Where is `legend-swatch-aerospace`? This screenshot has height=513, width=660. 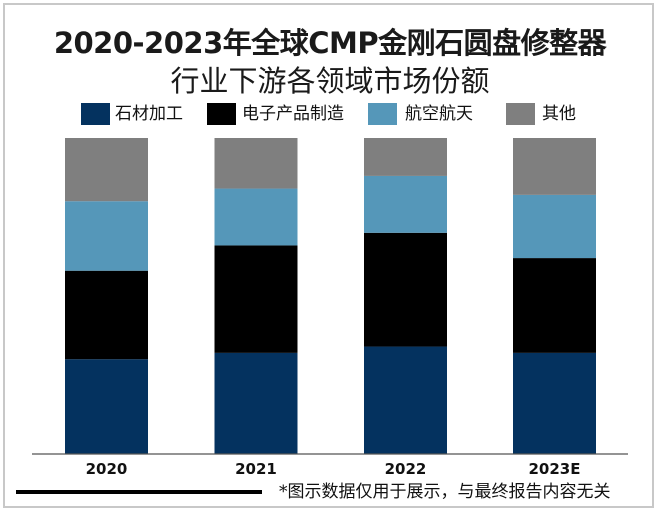 legend-swatch-aerospace is located at coordinates (382, 114).